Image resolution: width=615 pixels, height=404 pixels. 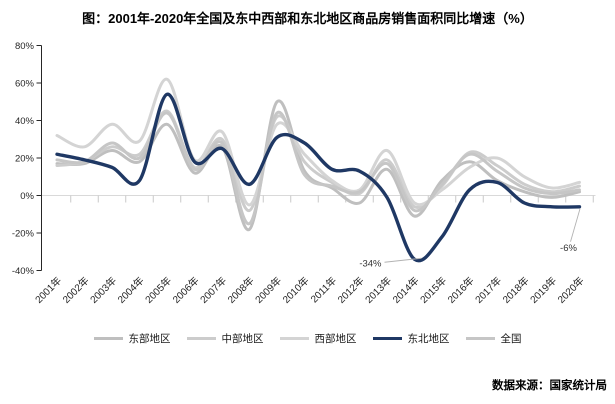 What do you see at coordinates (23, 233) in the screenshot?
I see `y-tick-label: -20%` at bounding box center [23, 233].